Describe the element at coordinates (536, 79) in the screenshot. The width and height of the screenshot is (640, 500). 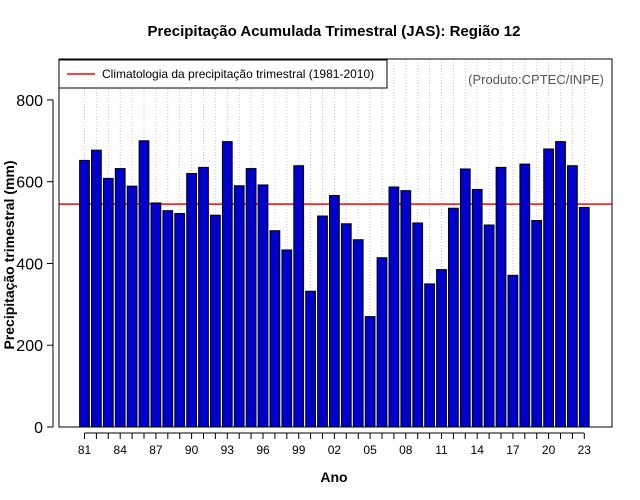
I see `credit-text: (Produto:CPTEC/INPE)` at that location.